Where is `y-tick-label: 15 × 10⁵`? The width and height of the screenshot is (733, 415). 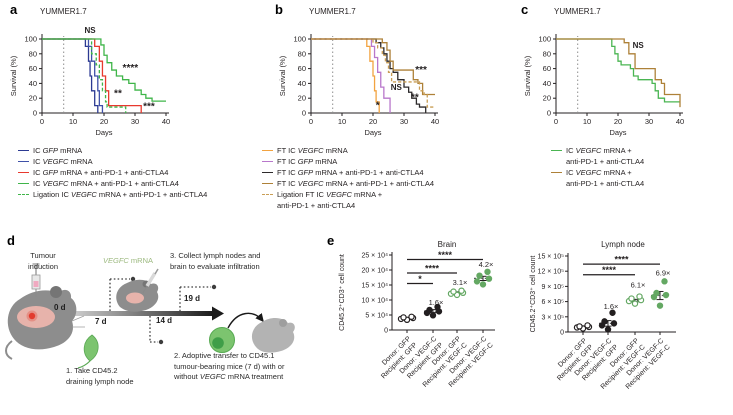
y-tick-label: 15 × 10⁵ is located at coordinates (551, 257).